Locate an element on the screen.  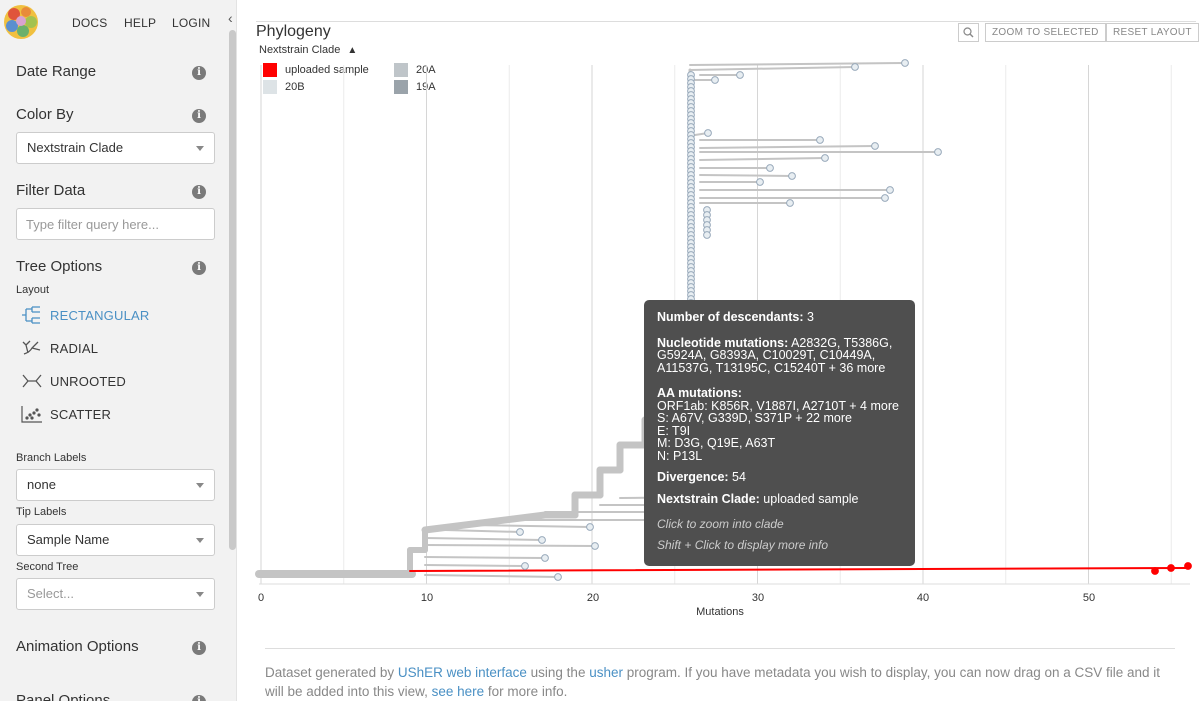
legend-title-label: Nextstrain Clade is located at coordinates (300, 50).